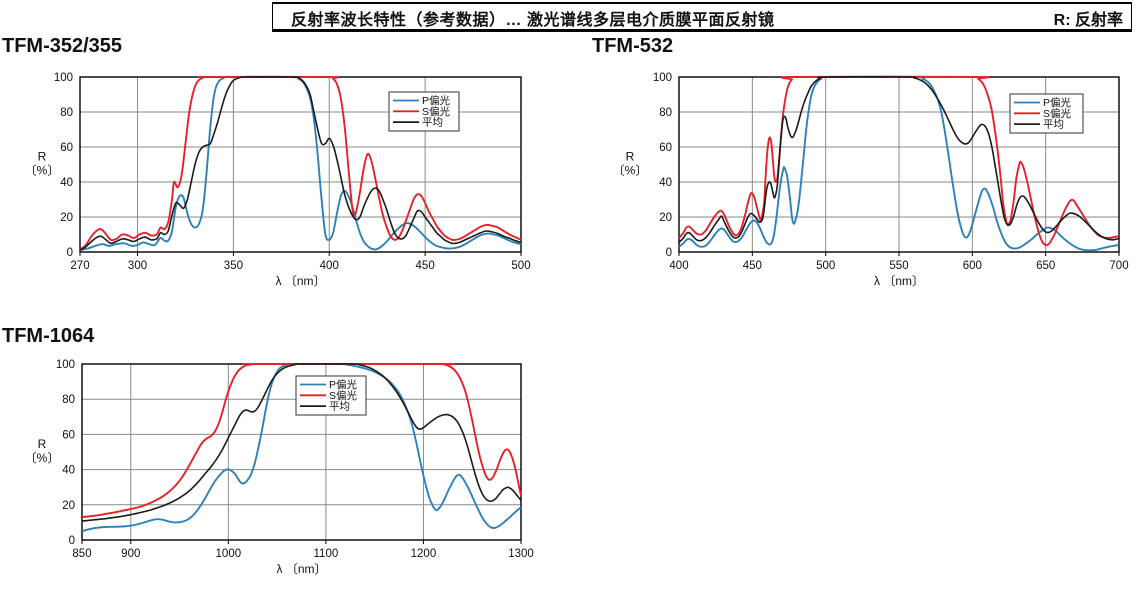 Image resolution: width=1140 pixels, height=589 pixels. Describe the element at coordinates (533, 20) in the screenshot. I see `page-title: 反射率波长特性（参考数据）… 激光谱线多层电介质膜平面反射镜` at that location.